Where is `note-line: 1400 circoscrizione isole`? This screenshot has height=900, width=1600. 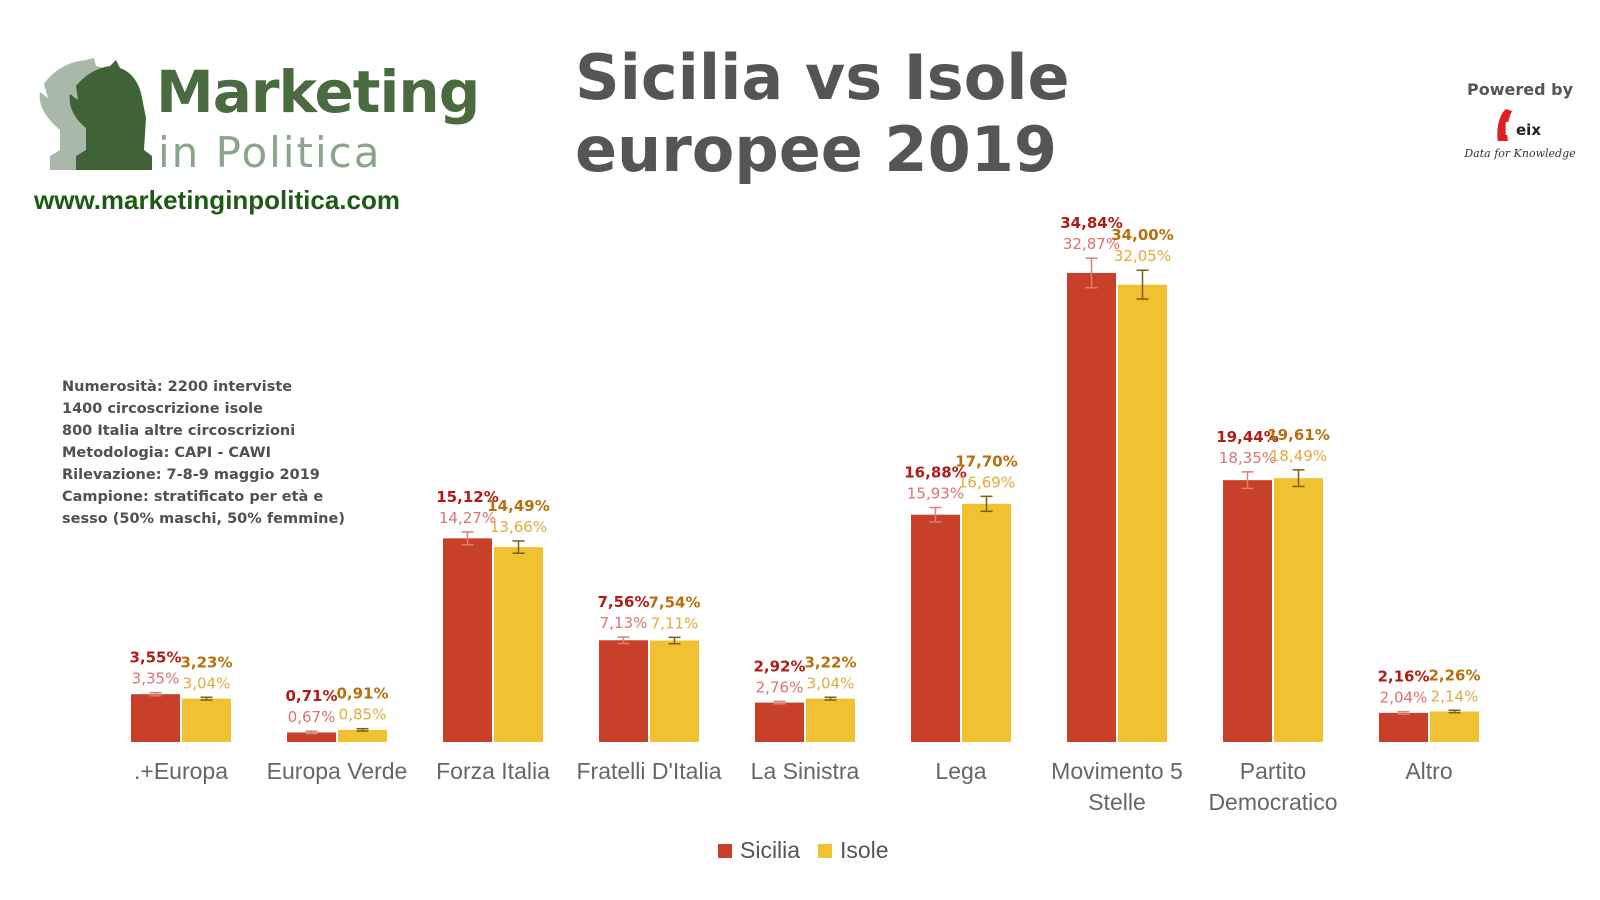 note-line: 1400 circoscrizione isole is located at coordinates (162, 409).